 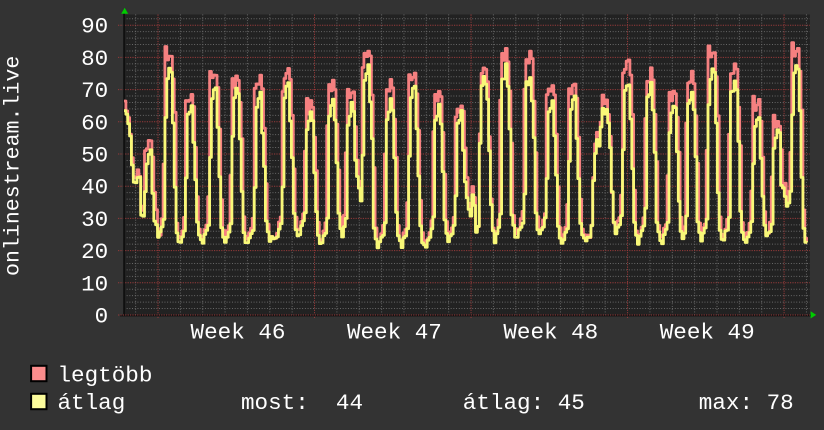 What do you see at coordinates (94, 220) in the screenshot?
I see `svg-text: 30` at bounding box center [94, 220].